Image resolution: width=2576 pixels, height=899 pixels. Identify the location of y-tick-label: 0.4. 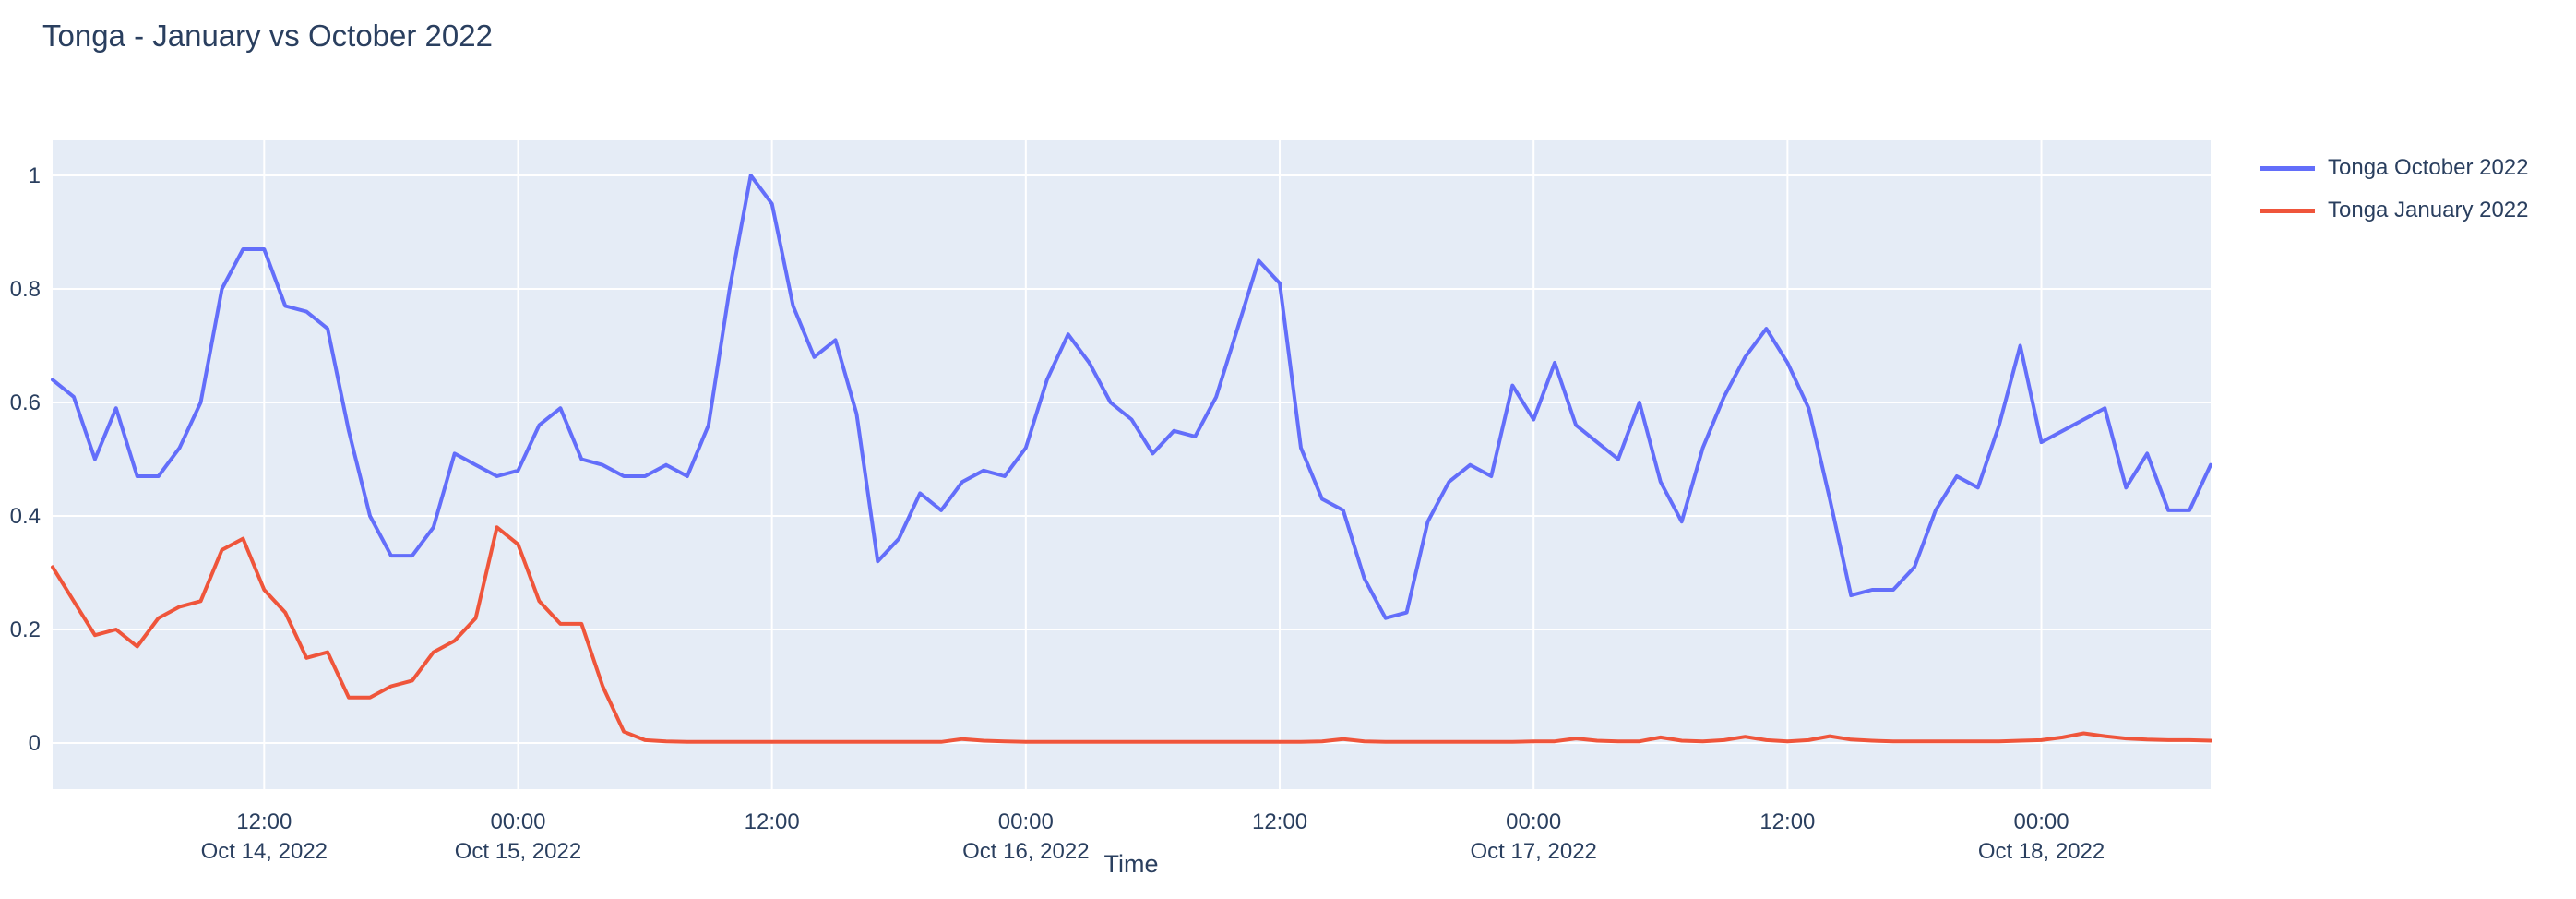
(25, 516).